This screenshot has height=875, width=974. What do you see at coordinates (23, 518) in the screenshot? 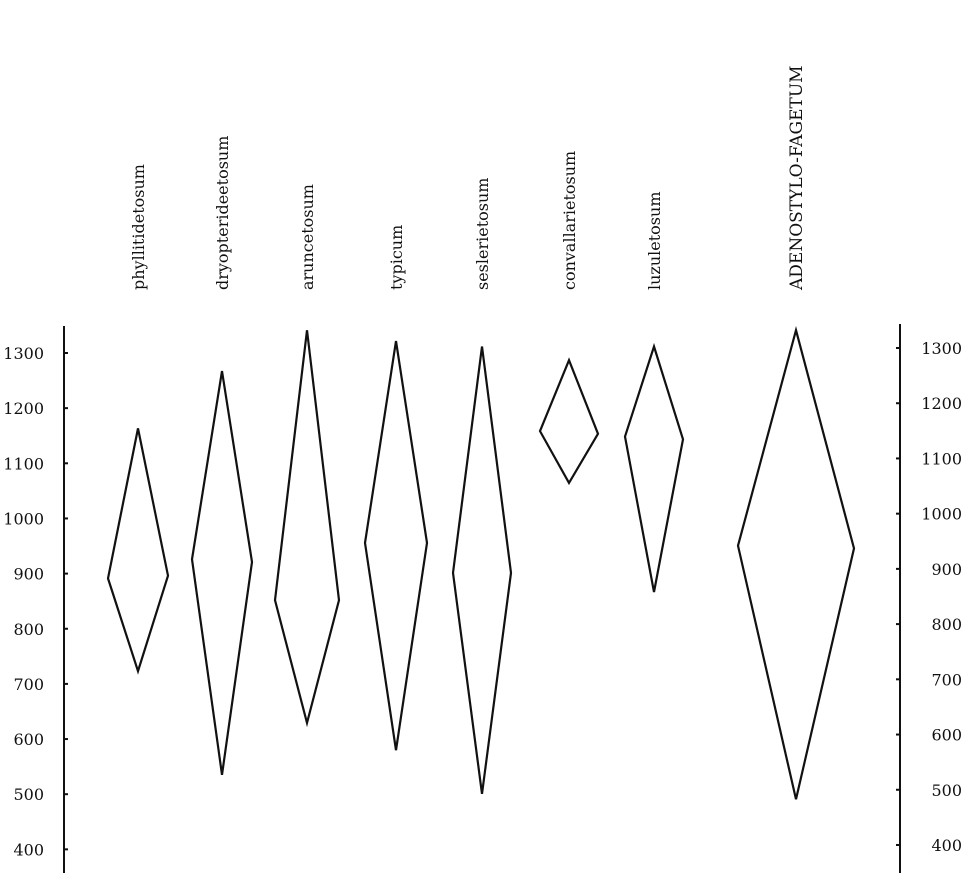
I see `left-tick-label: 1000` at bounding box center [23, 518].